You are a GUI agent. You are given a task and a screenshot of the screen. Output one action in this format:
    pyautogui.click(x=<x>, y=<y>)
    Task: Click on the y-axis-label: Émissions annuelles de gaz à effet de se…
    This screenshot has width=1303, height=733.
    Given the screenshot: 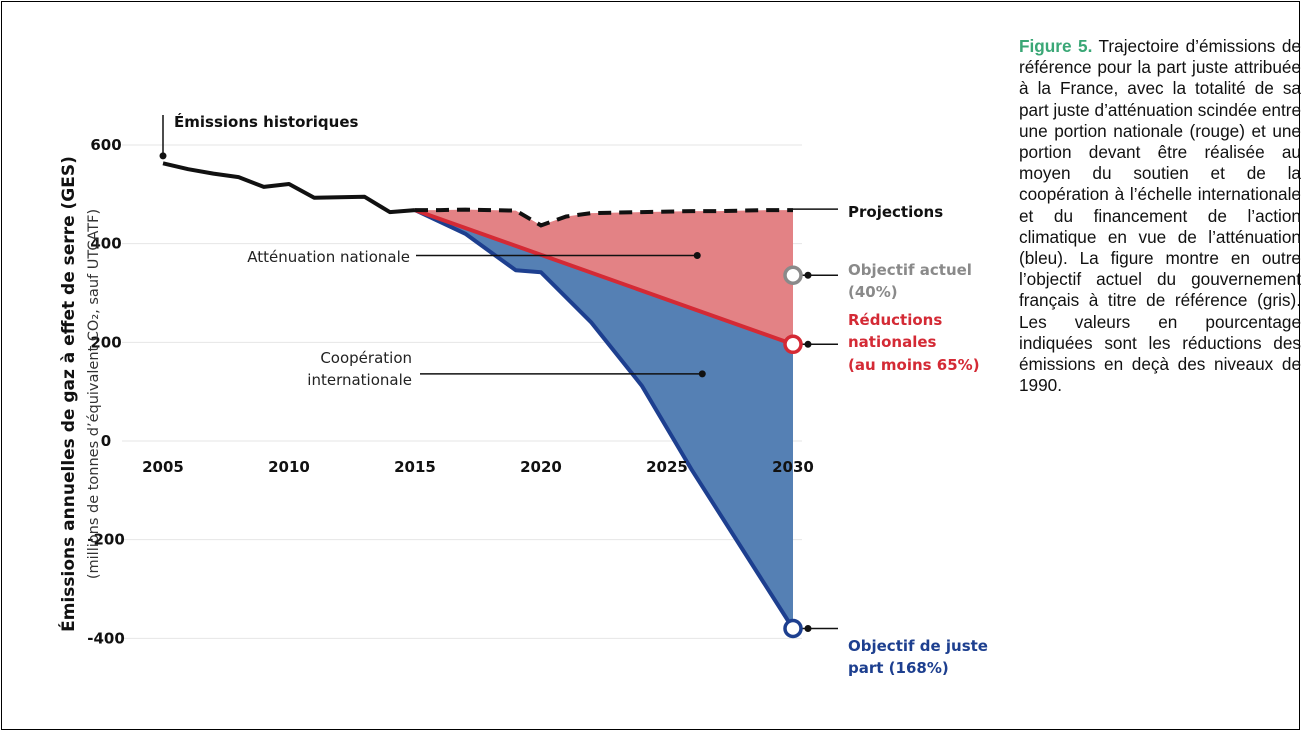 What is the action you would take?
    pyautogui.click(x=68, y=394)
    